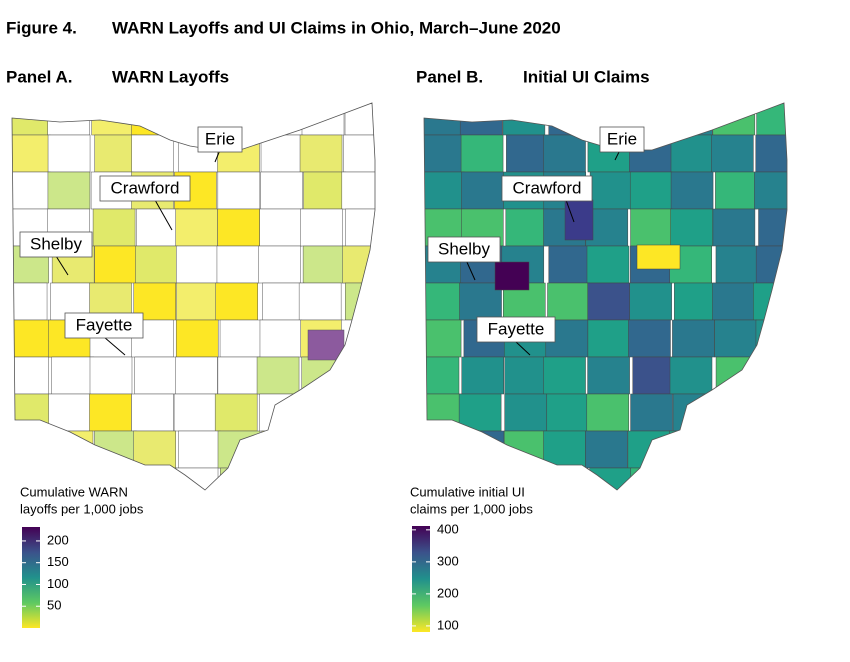 The height and width of the screenshot is (662, 850). I want to click on legend-title: claims per 1,000 jobs, so click(471, 508).